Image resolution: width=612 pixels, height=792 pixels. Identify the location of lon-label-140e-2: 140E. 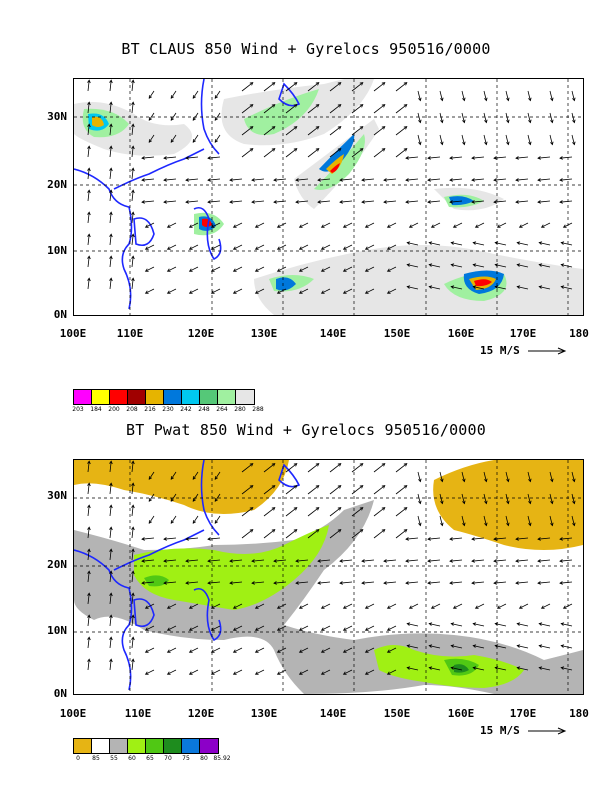
(333, 713).